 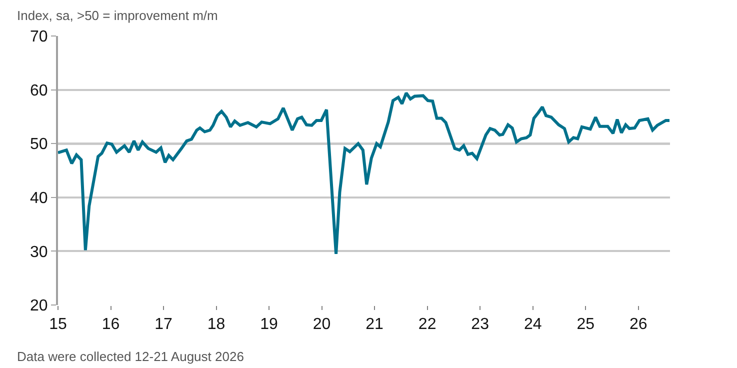 What do you see at coordinates (269, 325) in the screenshot?
I see `x-tick-label: 19` at bounding box center [269, 325].